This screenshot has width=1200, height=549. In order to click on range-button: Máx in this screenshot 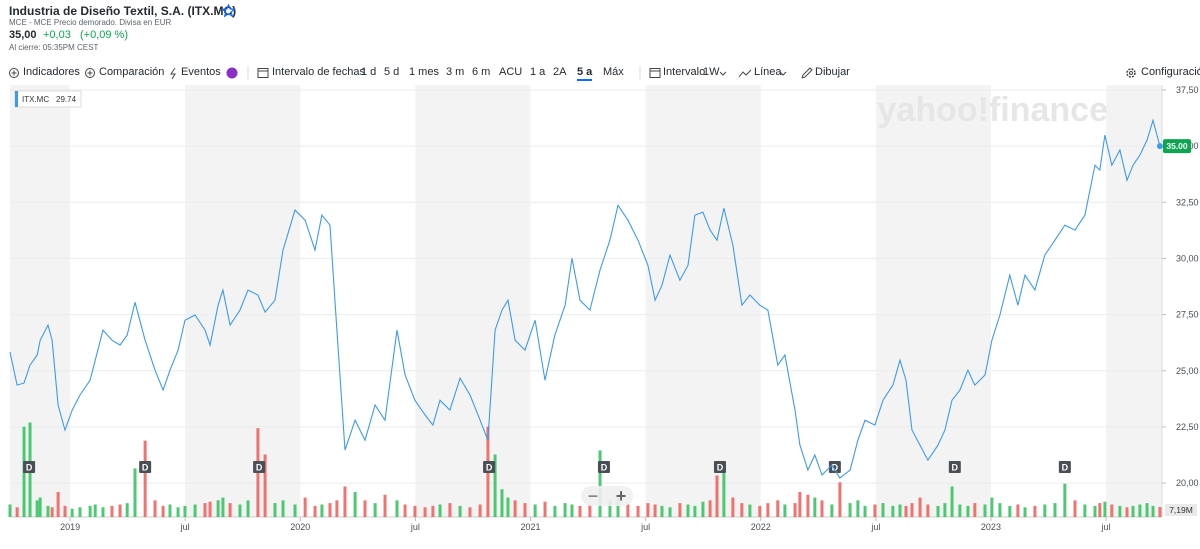, I will do `click(613, 72)`.